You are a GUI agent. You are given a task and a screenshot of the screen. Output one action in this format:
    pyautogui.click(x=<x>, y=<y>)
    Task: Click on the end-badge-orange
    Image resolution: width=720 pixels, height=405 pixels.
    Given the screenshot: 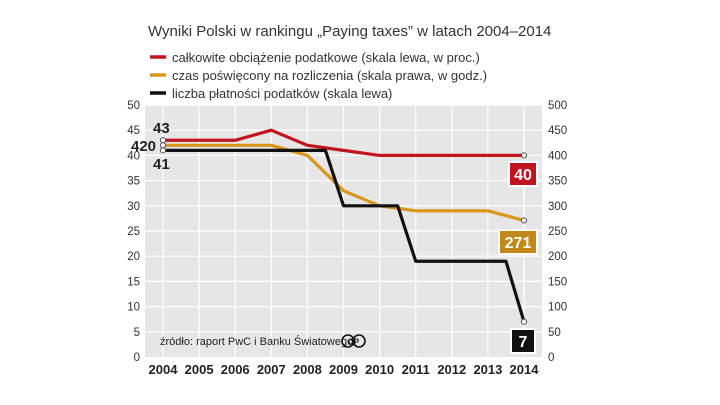 What is the action you would take?
    pyautogui.click(x=518, y=242)
    